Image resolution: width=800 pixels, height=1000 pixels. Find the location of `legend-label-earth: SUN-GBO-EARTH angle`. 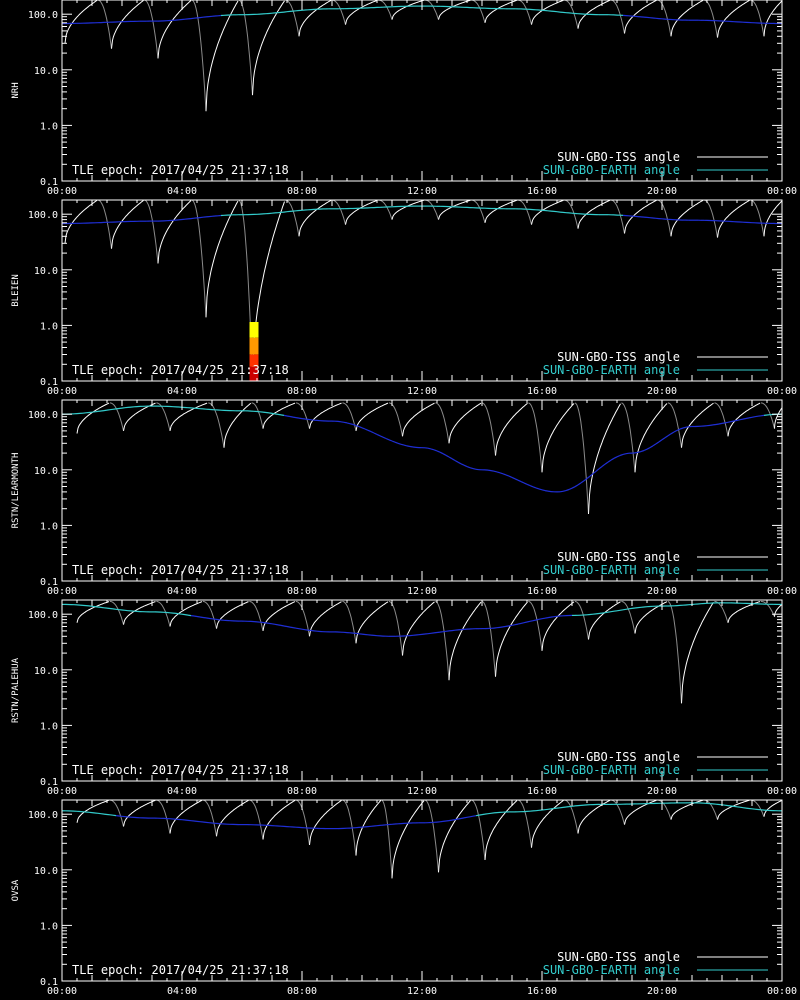

legend-label-earth: SUN-GBO-EARTH angle is located at coordinates (611, 170).